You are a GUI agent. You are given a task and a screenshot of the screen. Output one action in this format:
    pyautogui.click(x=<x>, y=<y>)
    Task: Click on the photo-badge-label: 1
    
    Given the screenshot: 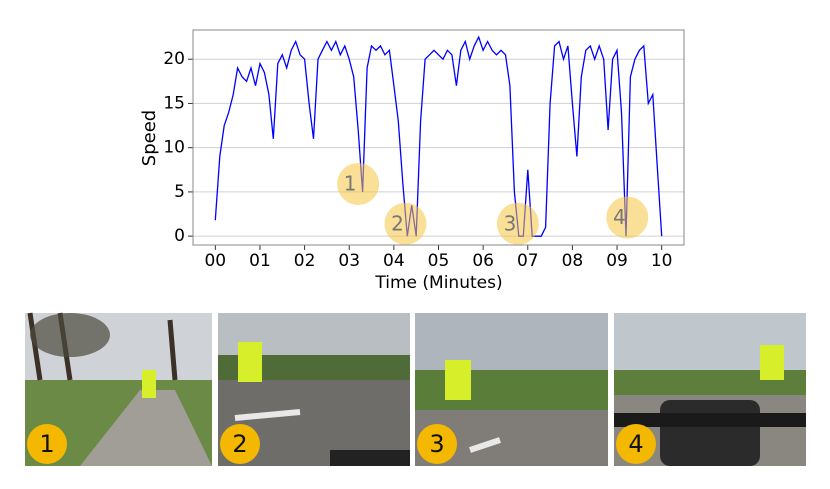 What is the action you would take?
    pyautogui.click(x=46, y=444)
    